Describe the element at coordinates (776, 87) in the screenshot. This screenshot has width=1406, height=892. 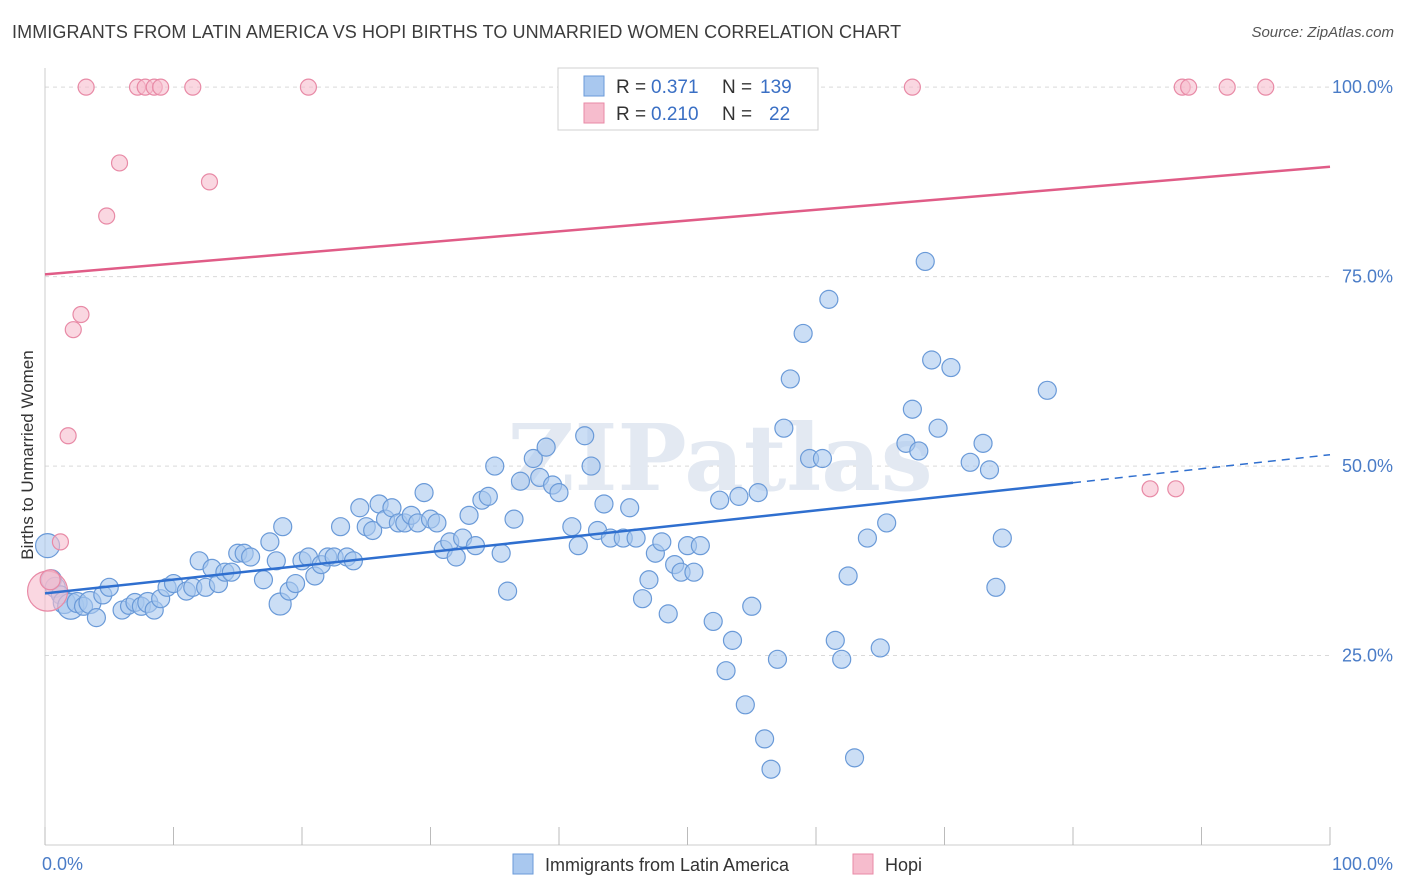
I see `legend-n-value-1: 139` at that location.